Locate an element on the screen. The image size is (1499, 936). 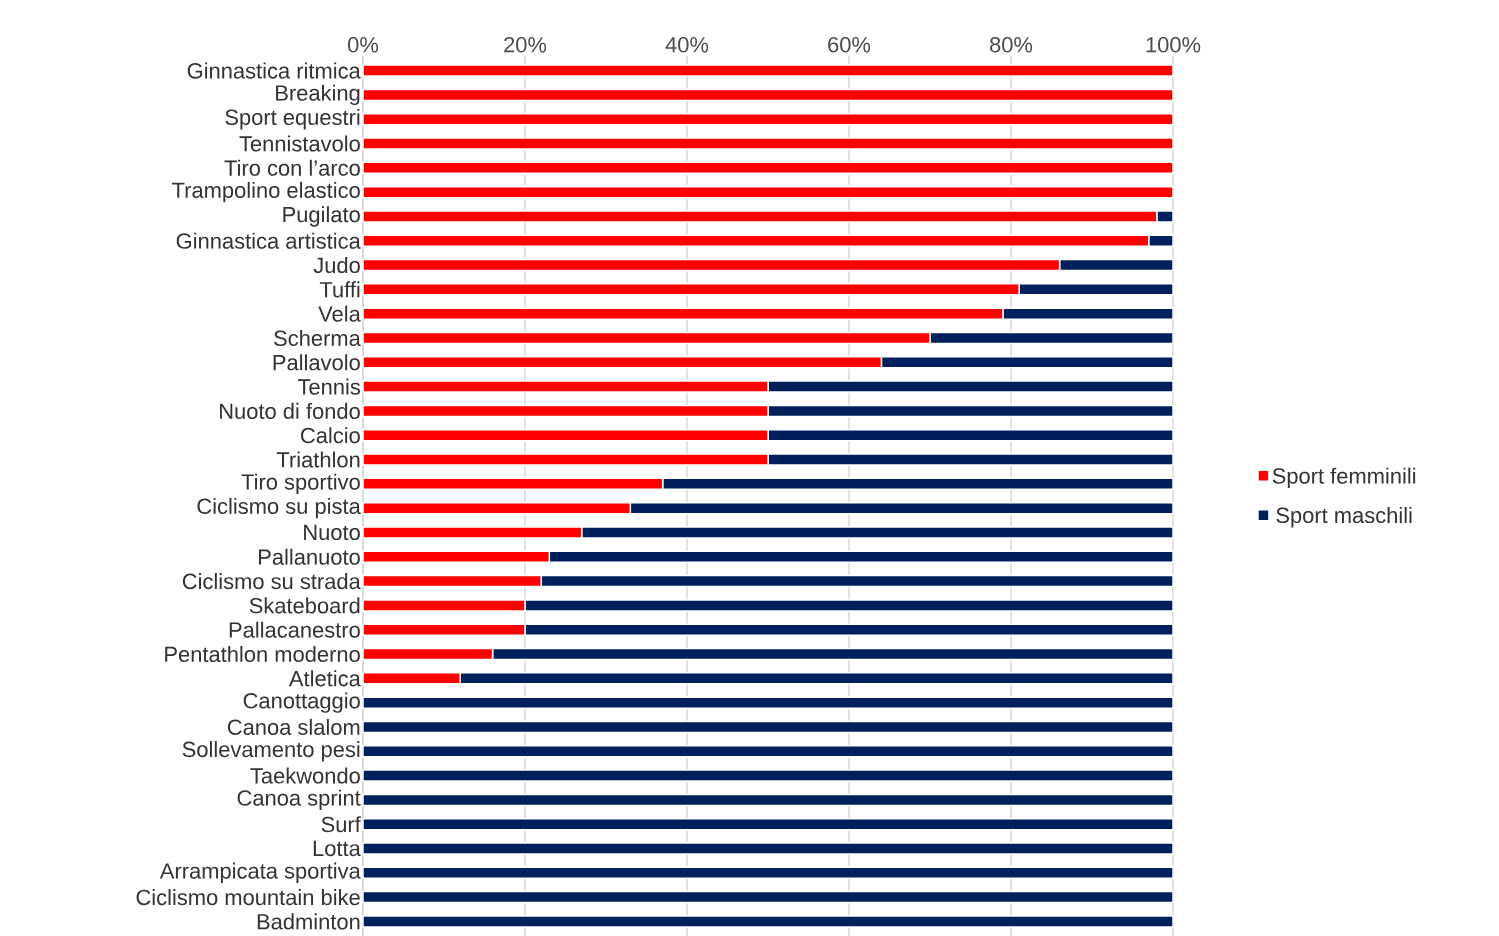
y-tick-label: Ginnastica ritmica is located at coordinates (274, 70).